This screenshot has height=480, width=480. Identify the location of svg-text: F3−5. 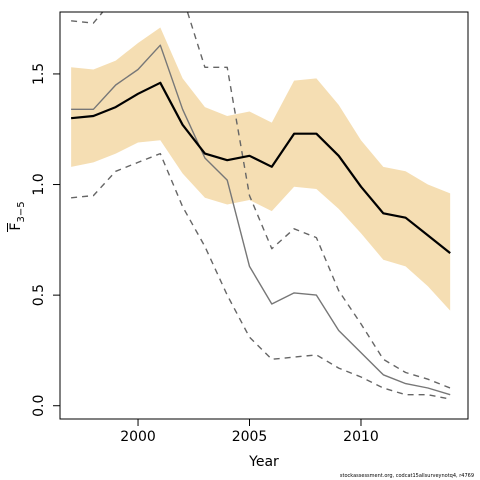
(17, 215).